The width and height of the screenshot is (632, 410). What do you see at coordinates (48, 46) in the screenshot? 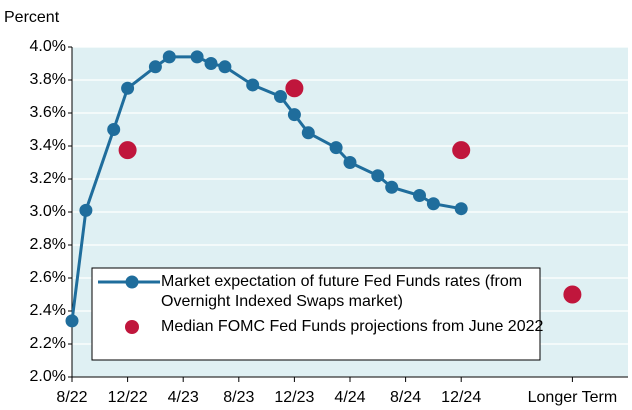
I see `y-tick-label: 4.0%` at bounding box center [48, 46].